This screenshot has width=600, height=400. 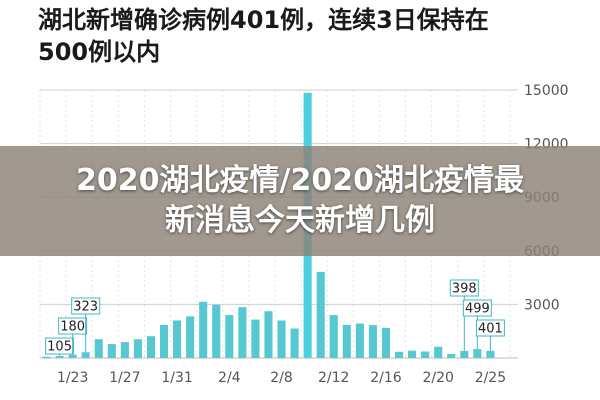 What do you see at coordinates (542, 305) in the screenshot?
I see `y-tick-label: 3000` at bounding box center [542, 305].